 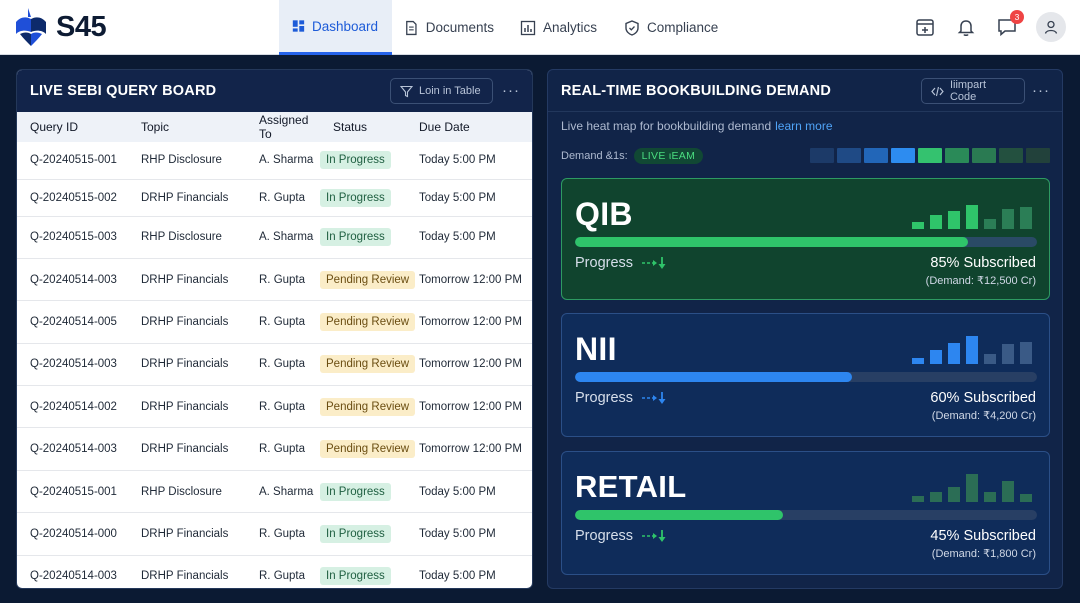 I want to click on tab-dashboard-label: Dashboard, so click(x=344, y=26).